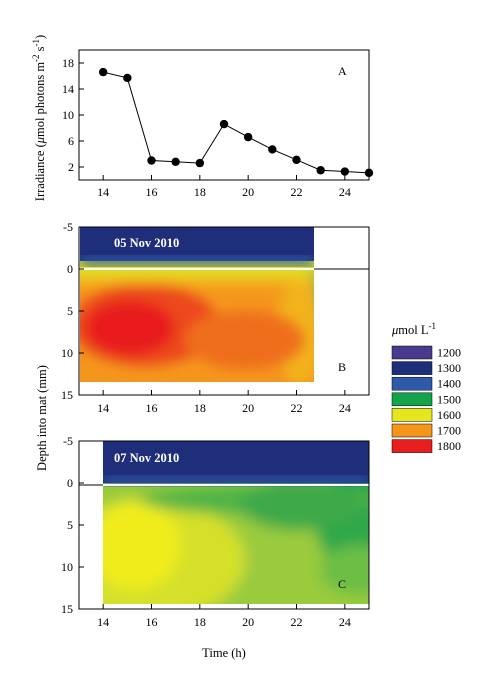  Describe the element at coordinates (342, 584) in the screenshot. I see `panel-c-letter: C` at that location.